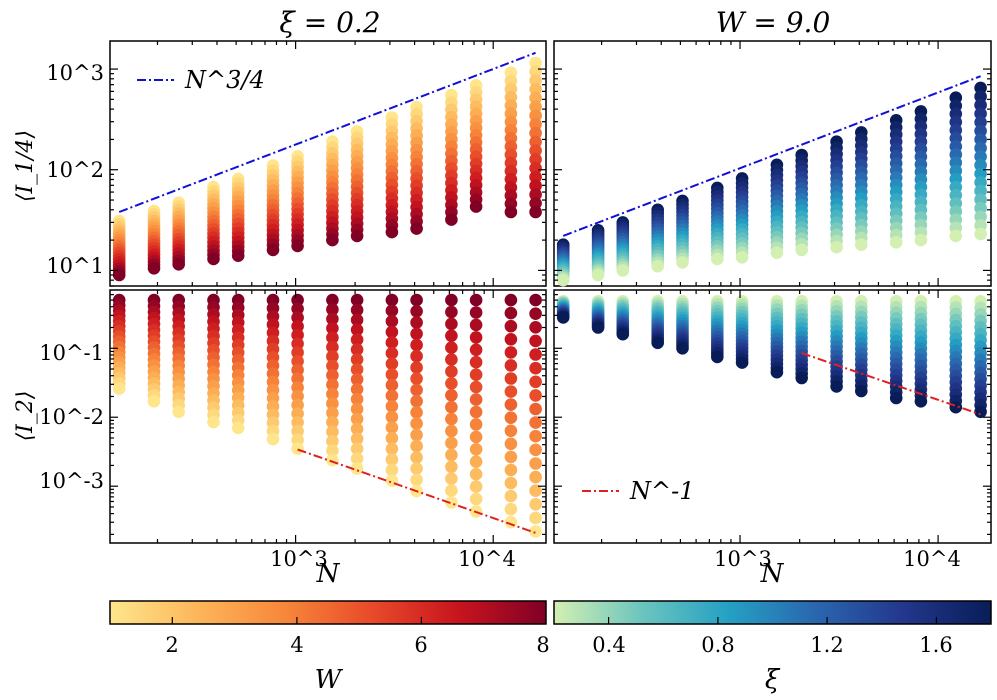 The image size is (997, 700). Describe the element at coordinates (772, 574) in the screenshot. I see `x-axis-label-right: N` at that location.